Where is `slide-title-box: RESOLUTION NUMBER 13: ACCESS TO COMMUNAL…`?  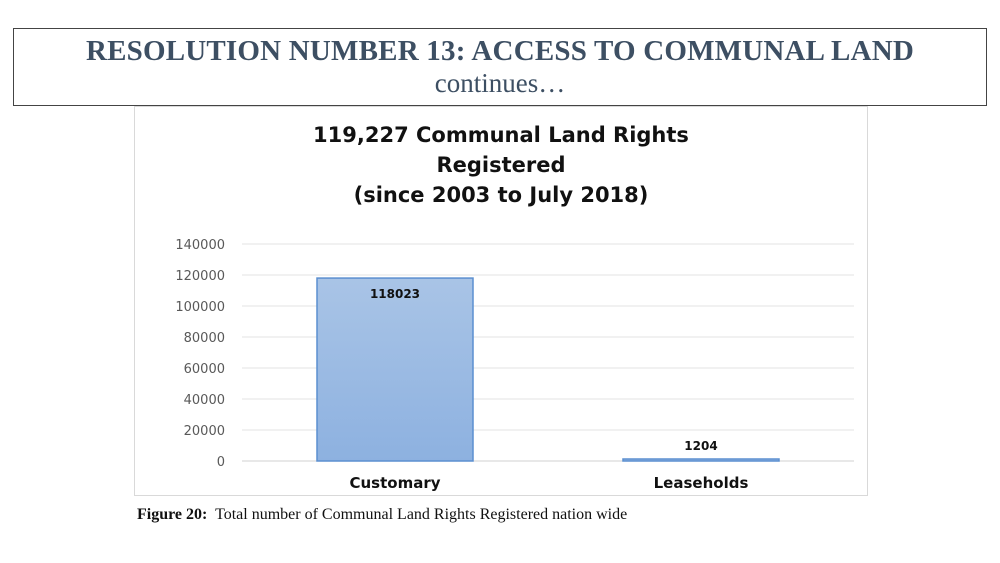 slide-title-box: RESOLUTION NUMBER 13: ACCESS TO COMMUNAL… is located at coordinates (500, 67).